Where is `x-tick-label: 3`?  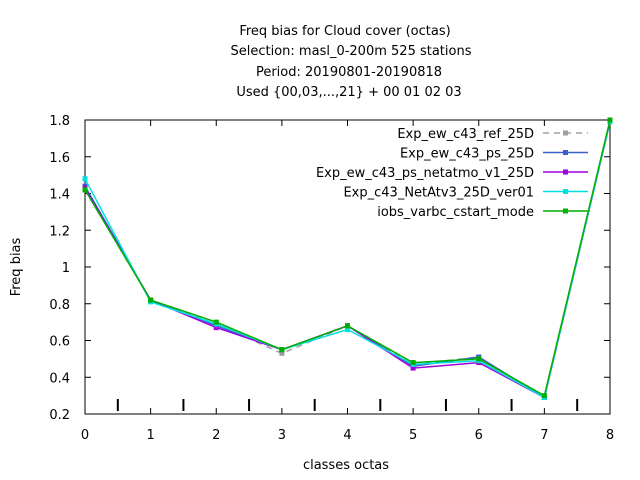 x-tick-label: 3 is located at coordinates (282, 435).